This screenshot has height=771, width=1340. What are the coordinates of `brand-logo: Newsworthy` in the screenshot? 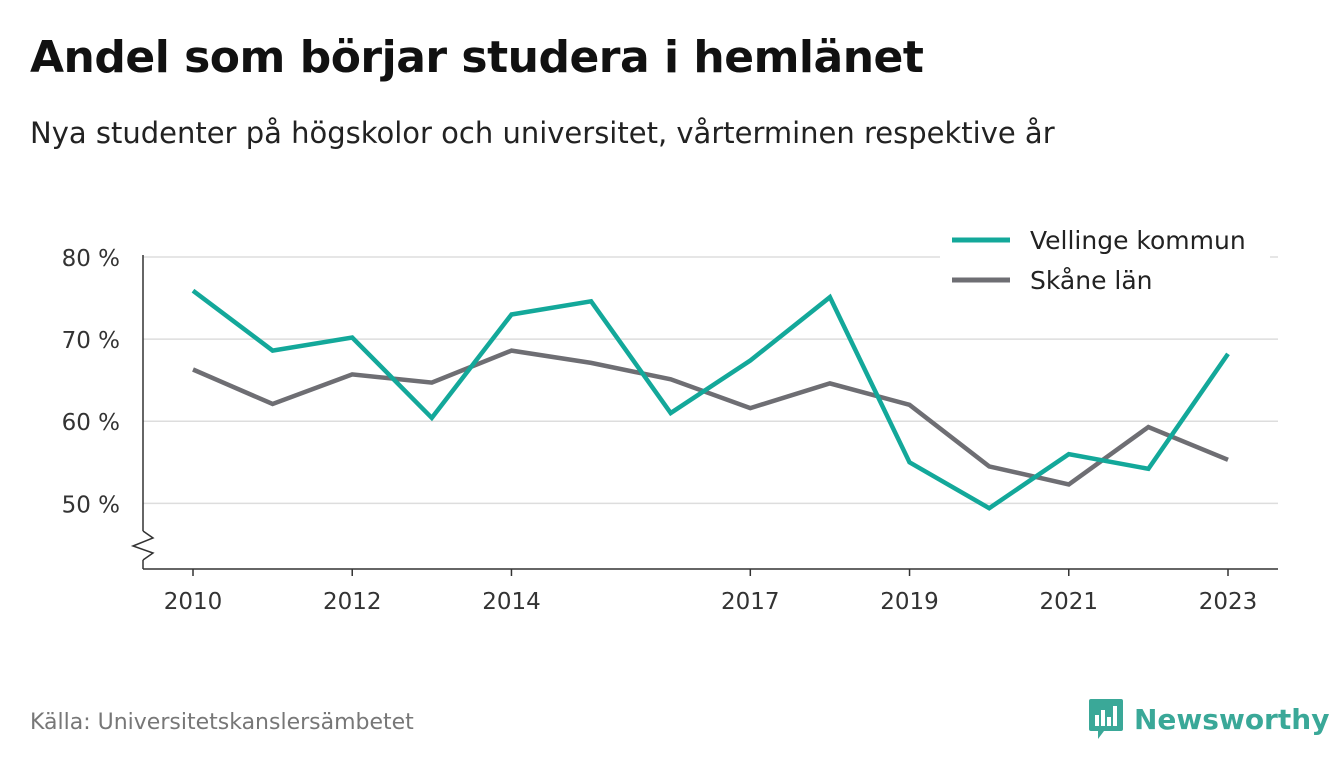 It's located at (1208, 719).